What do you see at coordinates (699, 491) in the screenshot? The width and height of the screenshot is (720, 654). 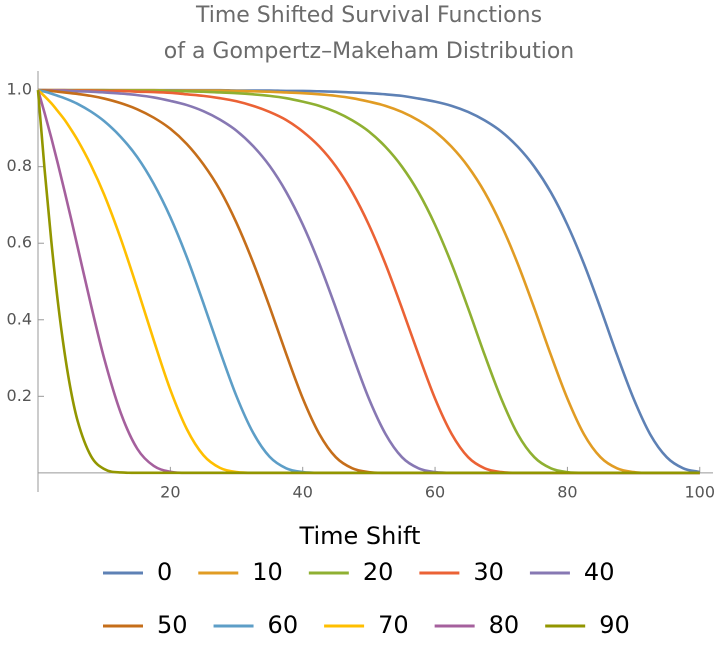 I see `x-tick-label: 100` at bounding box center [699, 491].